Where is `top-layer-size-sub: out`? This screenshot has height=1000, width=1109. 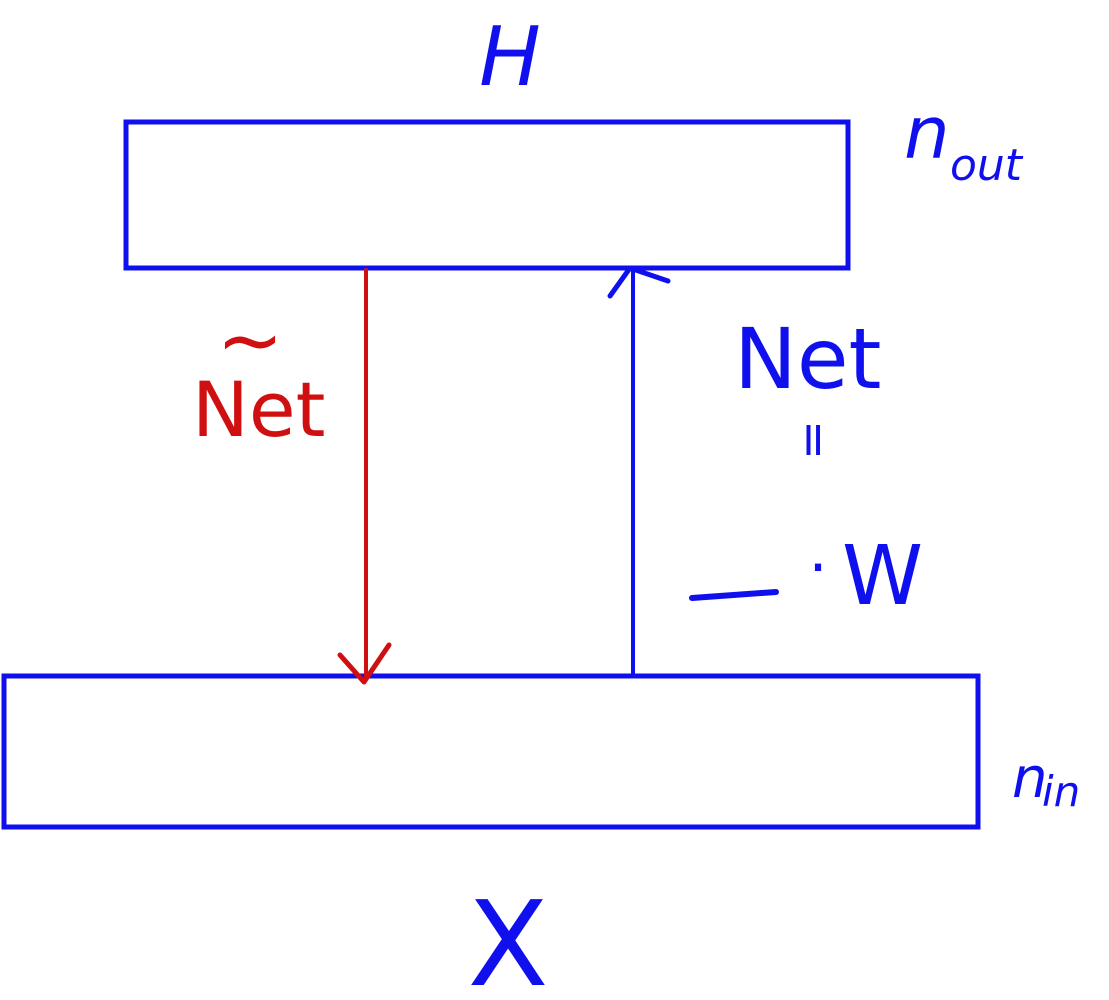
top-layer-size-sub: out is located at coordinates (987, 165).